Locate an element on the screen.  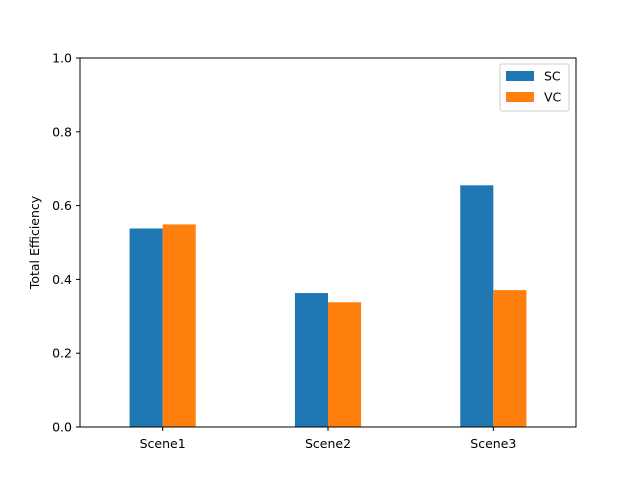
bar-vc-scene2 is located at coordinates (345, 364).